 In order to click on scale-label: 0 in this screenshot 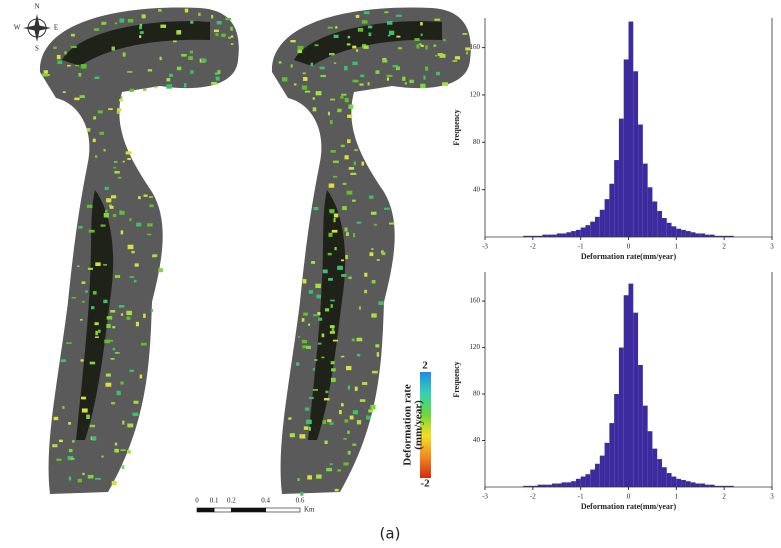, I will do `click(197, 501)`.